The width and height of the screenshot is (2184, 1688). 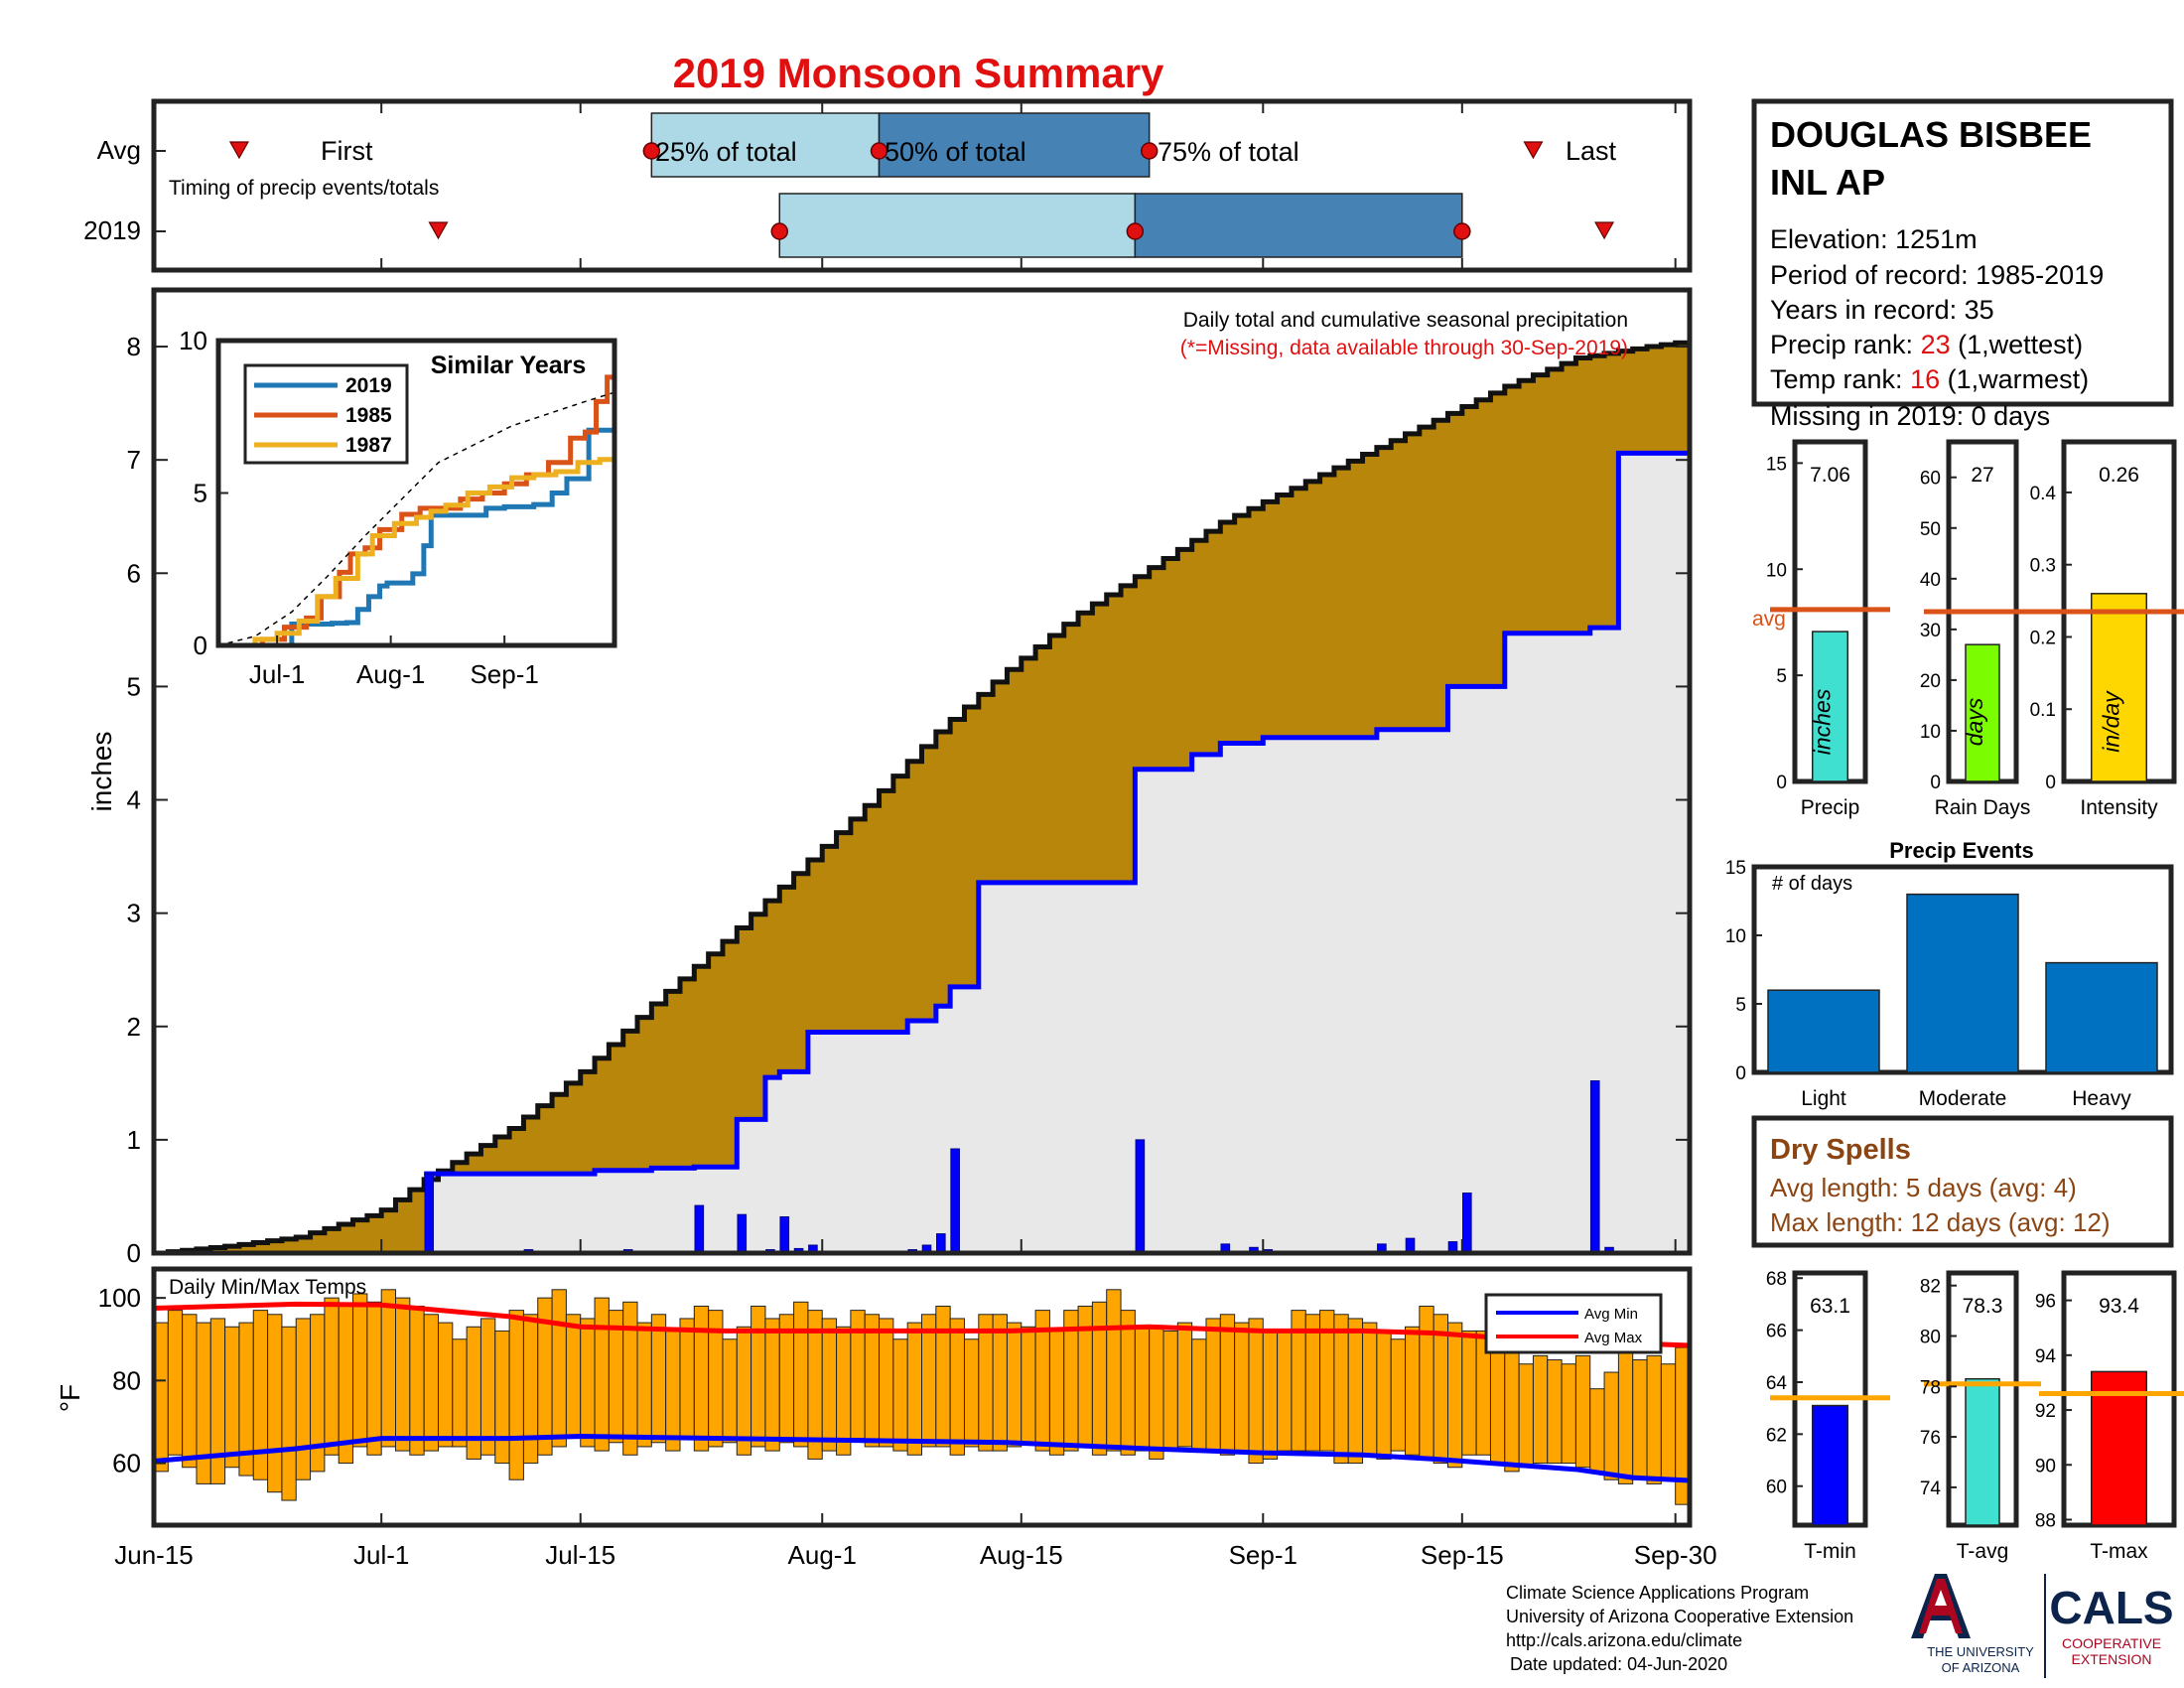 I want to click on dry-spells-frame, so click(x=1962, y=1181).